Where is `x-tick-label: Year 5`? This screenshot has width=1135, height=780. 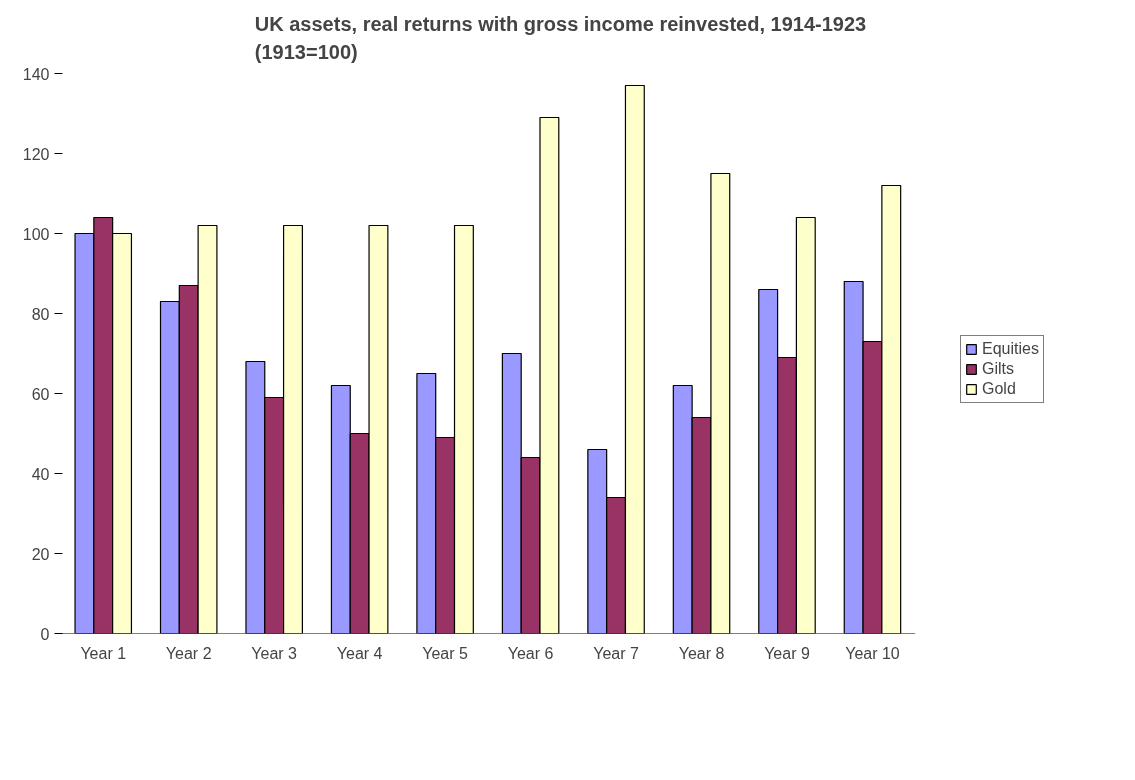
x-tick-label: Year 5 is located at coordinates (445, 653).